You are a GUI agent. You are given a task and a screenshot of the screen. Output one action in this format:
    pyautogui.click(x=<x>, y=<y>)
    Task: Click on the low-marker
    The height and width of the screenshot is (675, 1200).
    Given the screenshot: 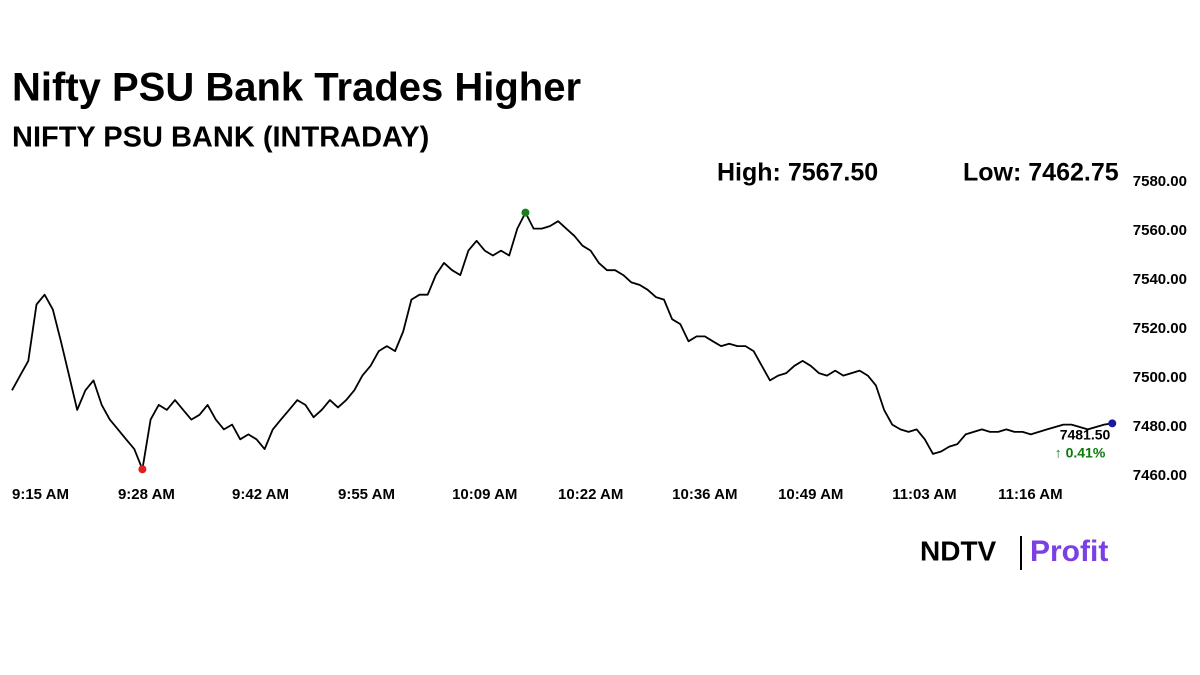 What is the action you would take?
    pyautogui.click(x=142, y=469)
    